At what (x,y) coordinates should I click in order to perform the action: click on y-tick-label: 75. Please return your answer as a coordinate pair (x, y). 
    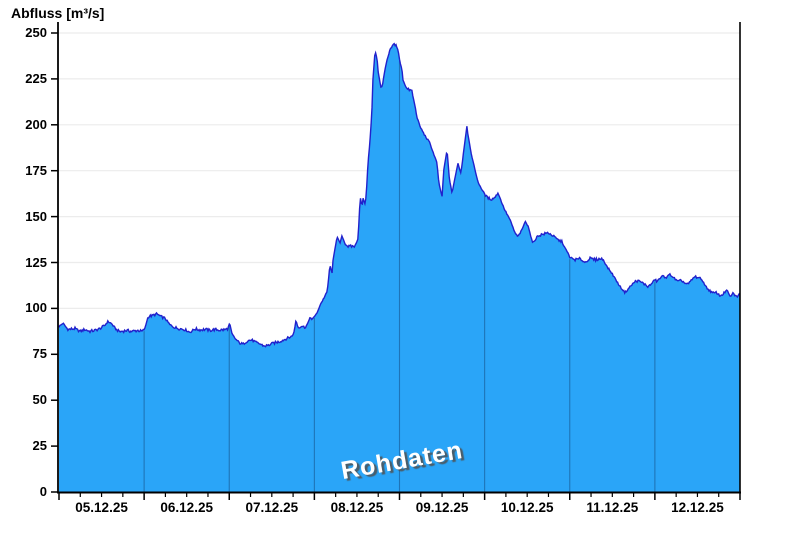
    Looking at the image, I should click on (39, 354).